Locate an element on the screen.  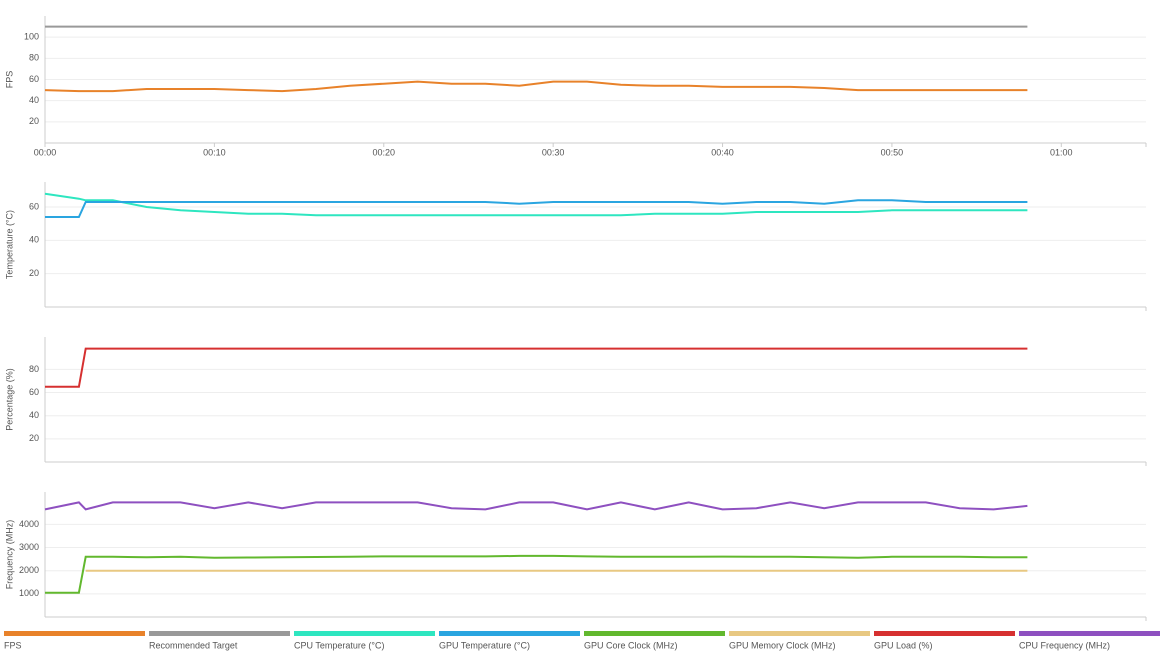
x-tick-label: 00:40 is located at coordinates (722, 152).